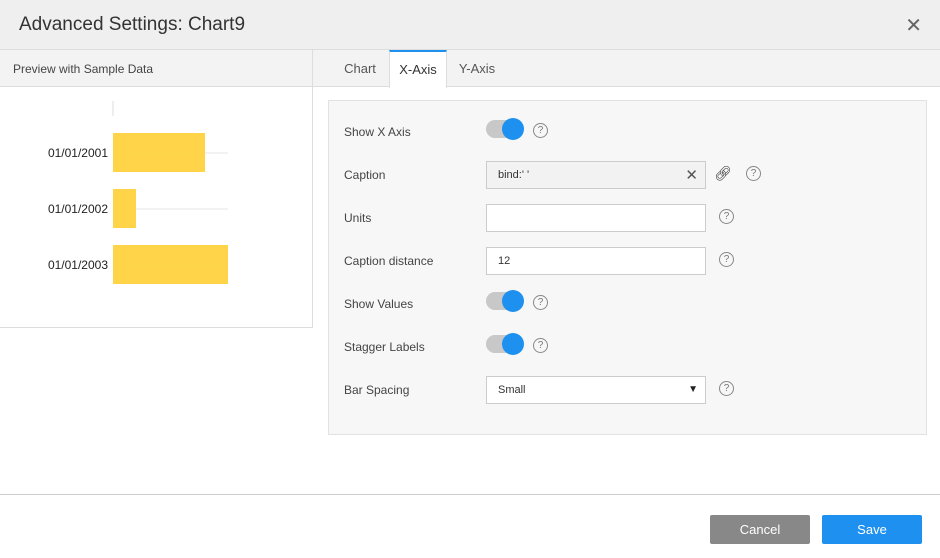 This screenshot has width=940, height=558. Describe the element at coordinates (596, 175) in the screenshot. I see `caption-input: bind:' ' ✕` at that location.